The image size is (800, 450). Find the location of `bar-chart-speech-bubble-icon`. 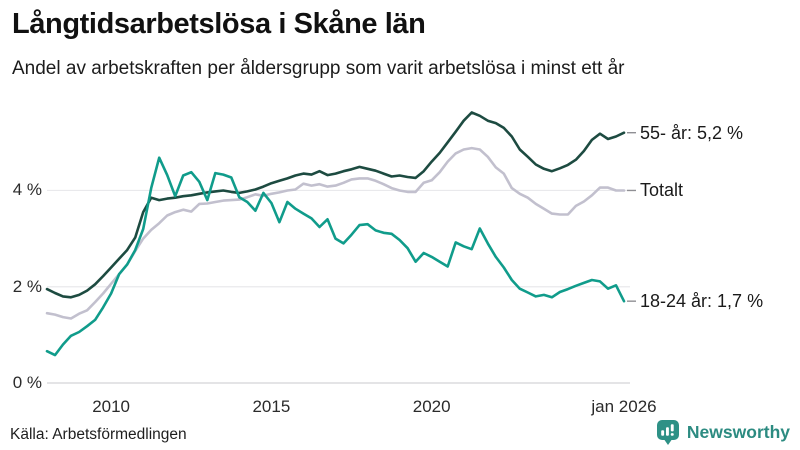

bar-chart-speech-bubble-icon is located at coordinates (667, 432).